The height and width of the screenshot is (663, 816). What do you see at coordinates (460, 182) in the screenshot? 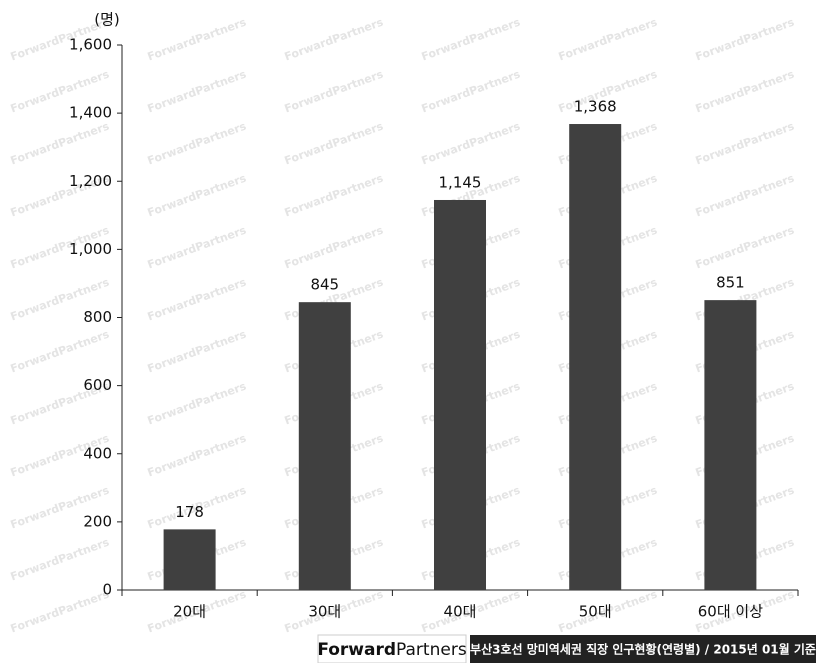
I see `value-label: 1,145` at bounding box center [460, 182].